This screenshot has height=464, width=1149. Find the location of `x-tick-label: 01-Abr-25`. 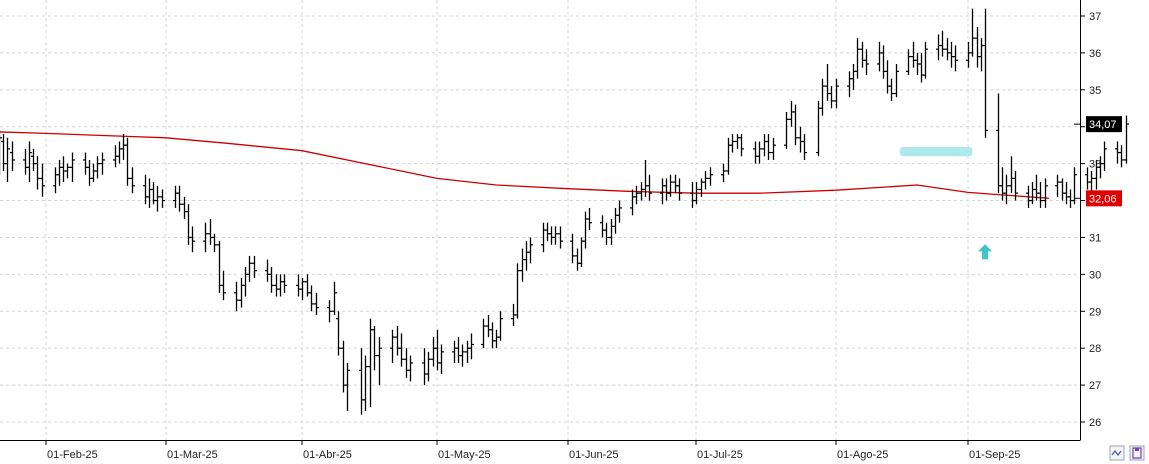

x-tick-label: 01-Abr-25 is located at coordinates (327, 455).